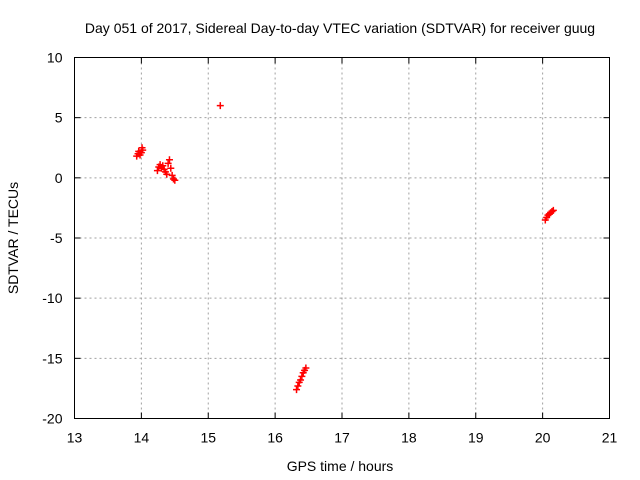  I want to click on y-tick-label: -10, so click(52, 298).